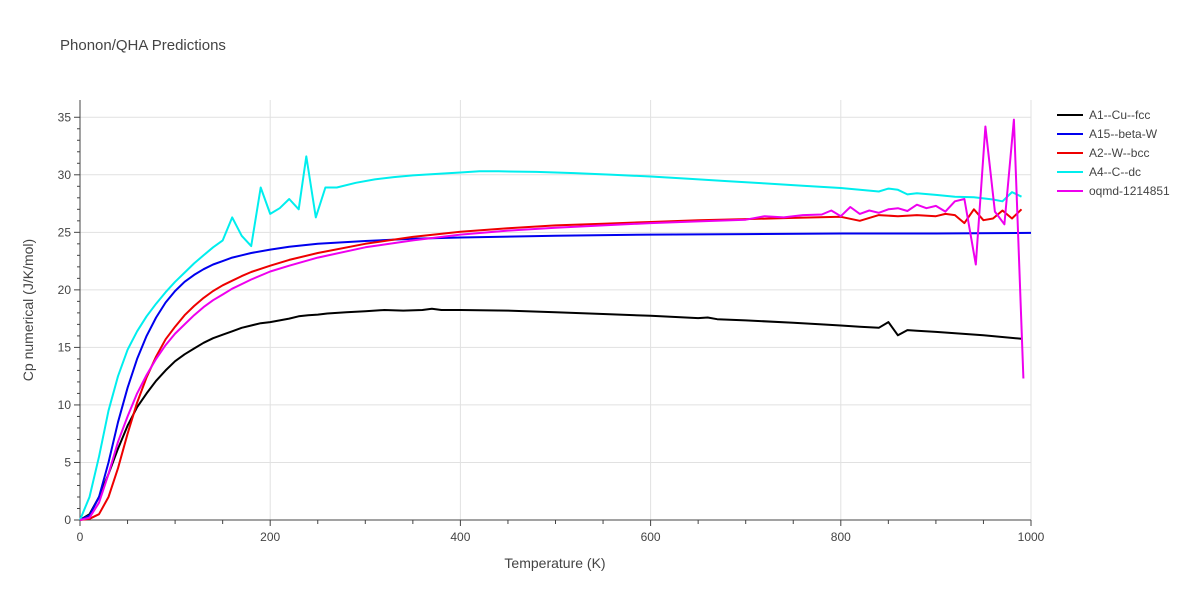 The image size is (1200, 600). Describe the element at coordinates (1123, 134) in the screenshot. I see `legend-label: A15--beta-W` at that location.